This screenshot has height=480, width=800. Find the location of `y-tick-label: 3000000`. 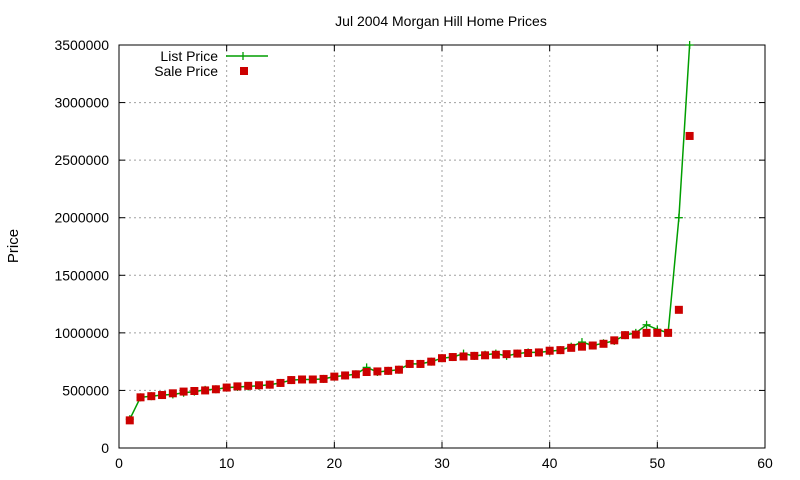

y-tick-label: 3000000 is located at coordinates (81, 103).